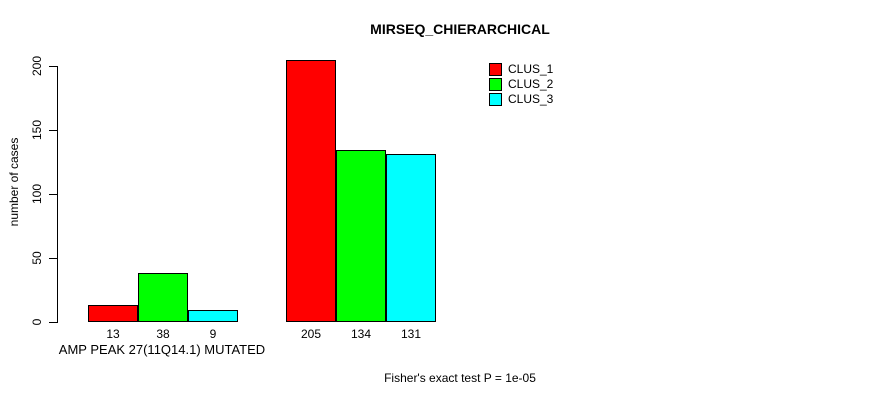 The image size is (890, 400). I want to click on y-tick-label: 50, so click(37, 258).